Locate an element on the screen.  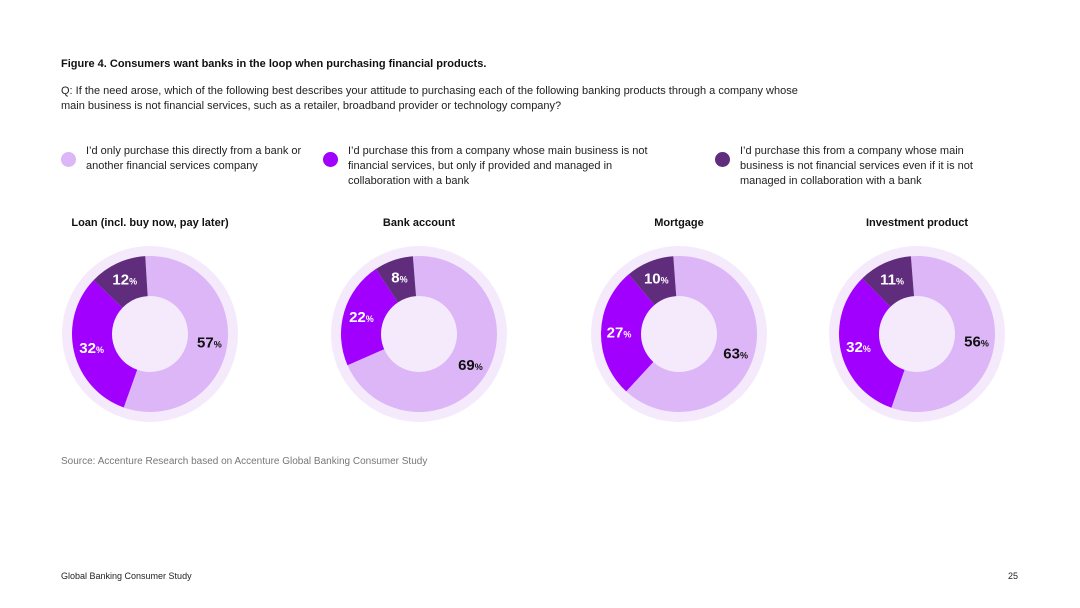
data-label-direct-only: 63% is located at coordinates (735, 354).